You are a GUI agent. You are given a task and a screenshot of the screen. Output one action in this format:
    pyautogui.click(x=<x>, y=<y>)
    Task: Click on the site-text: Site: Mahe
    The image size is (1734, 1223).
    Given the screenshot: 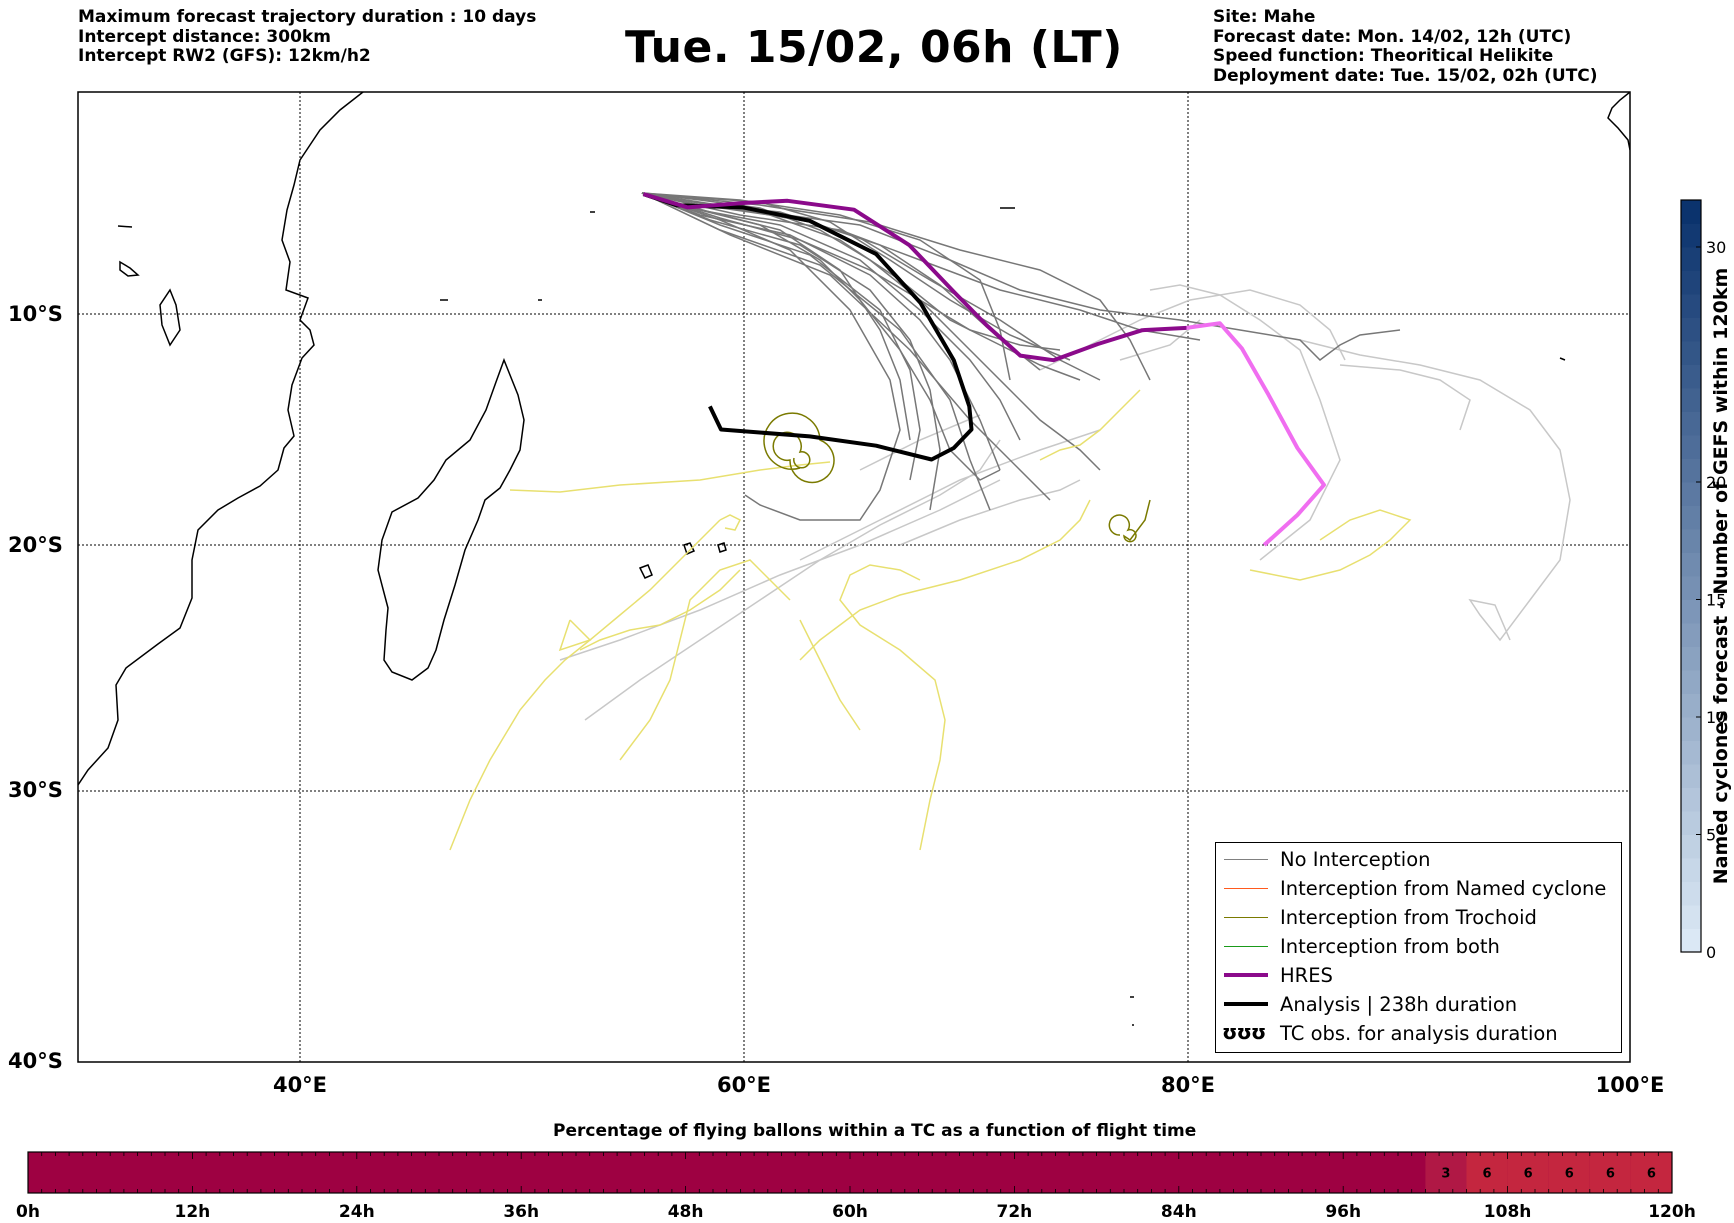 What is the action you would take?
    pyautogui.click(x=1264, y=17)
    